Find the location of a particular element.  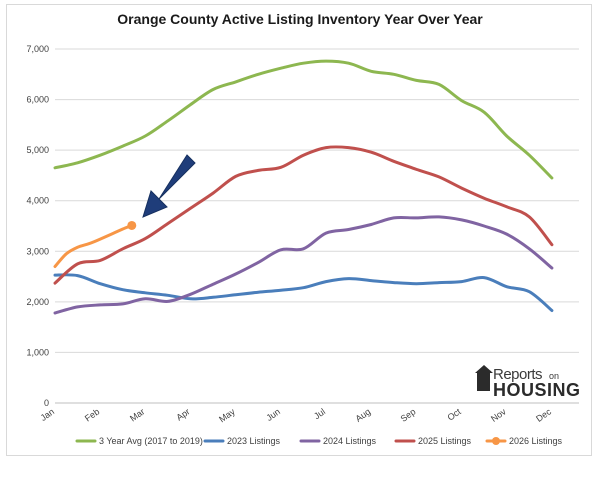

x-tick-label: Mar is located at coordinates (137, 414).